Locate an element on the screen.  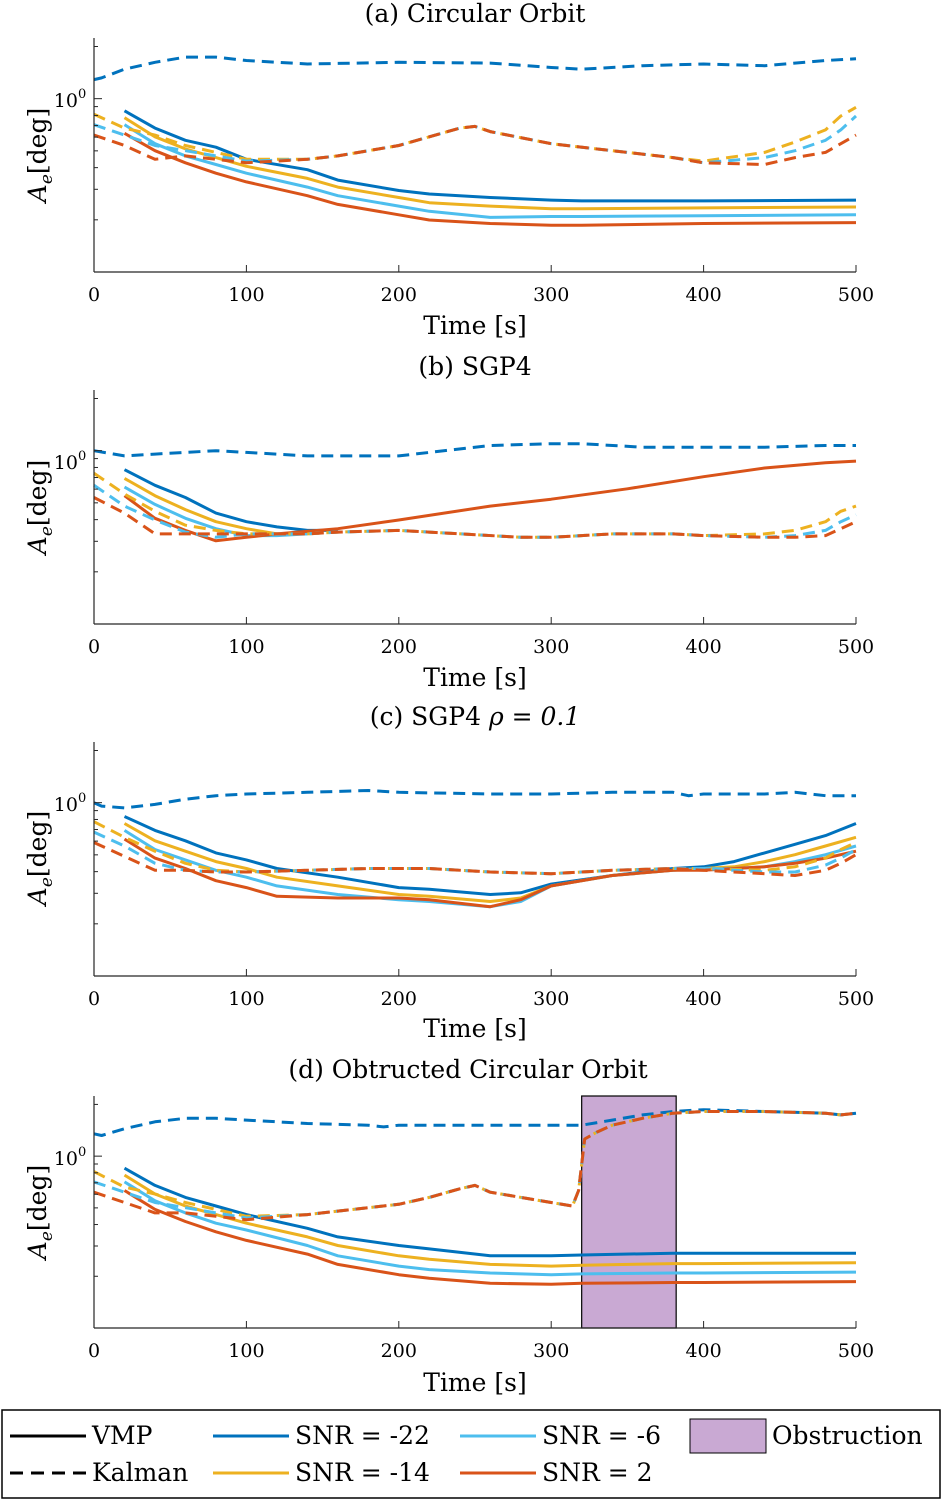
panel-b-ytick-label: 100 is located at coordinates (70, 461).